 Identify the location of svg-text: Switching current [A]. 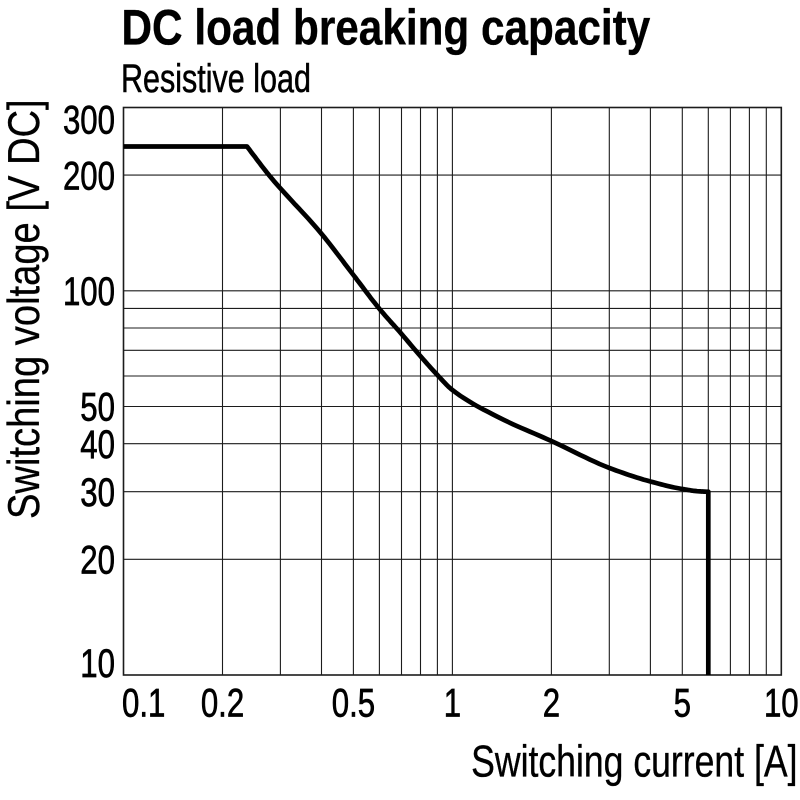
(634, 762).